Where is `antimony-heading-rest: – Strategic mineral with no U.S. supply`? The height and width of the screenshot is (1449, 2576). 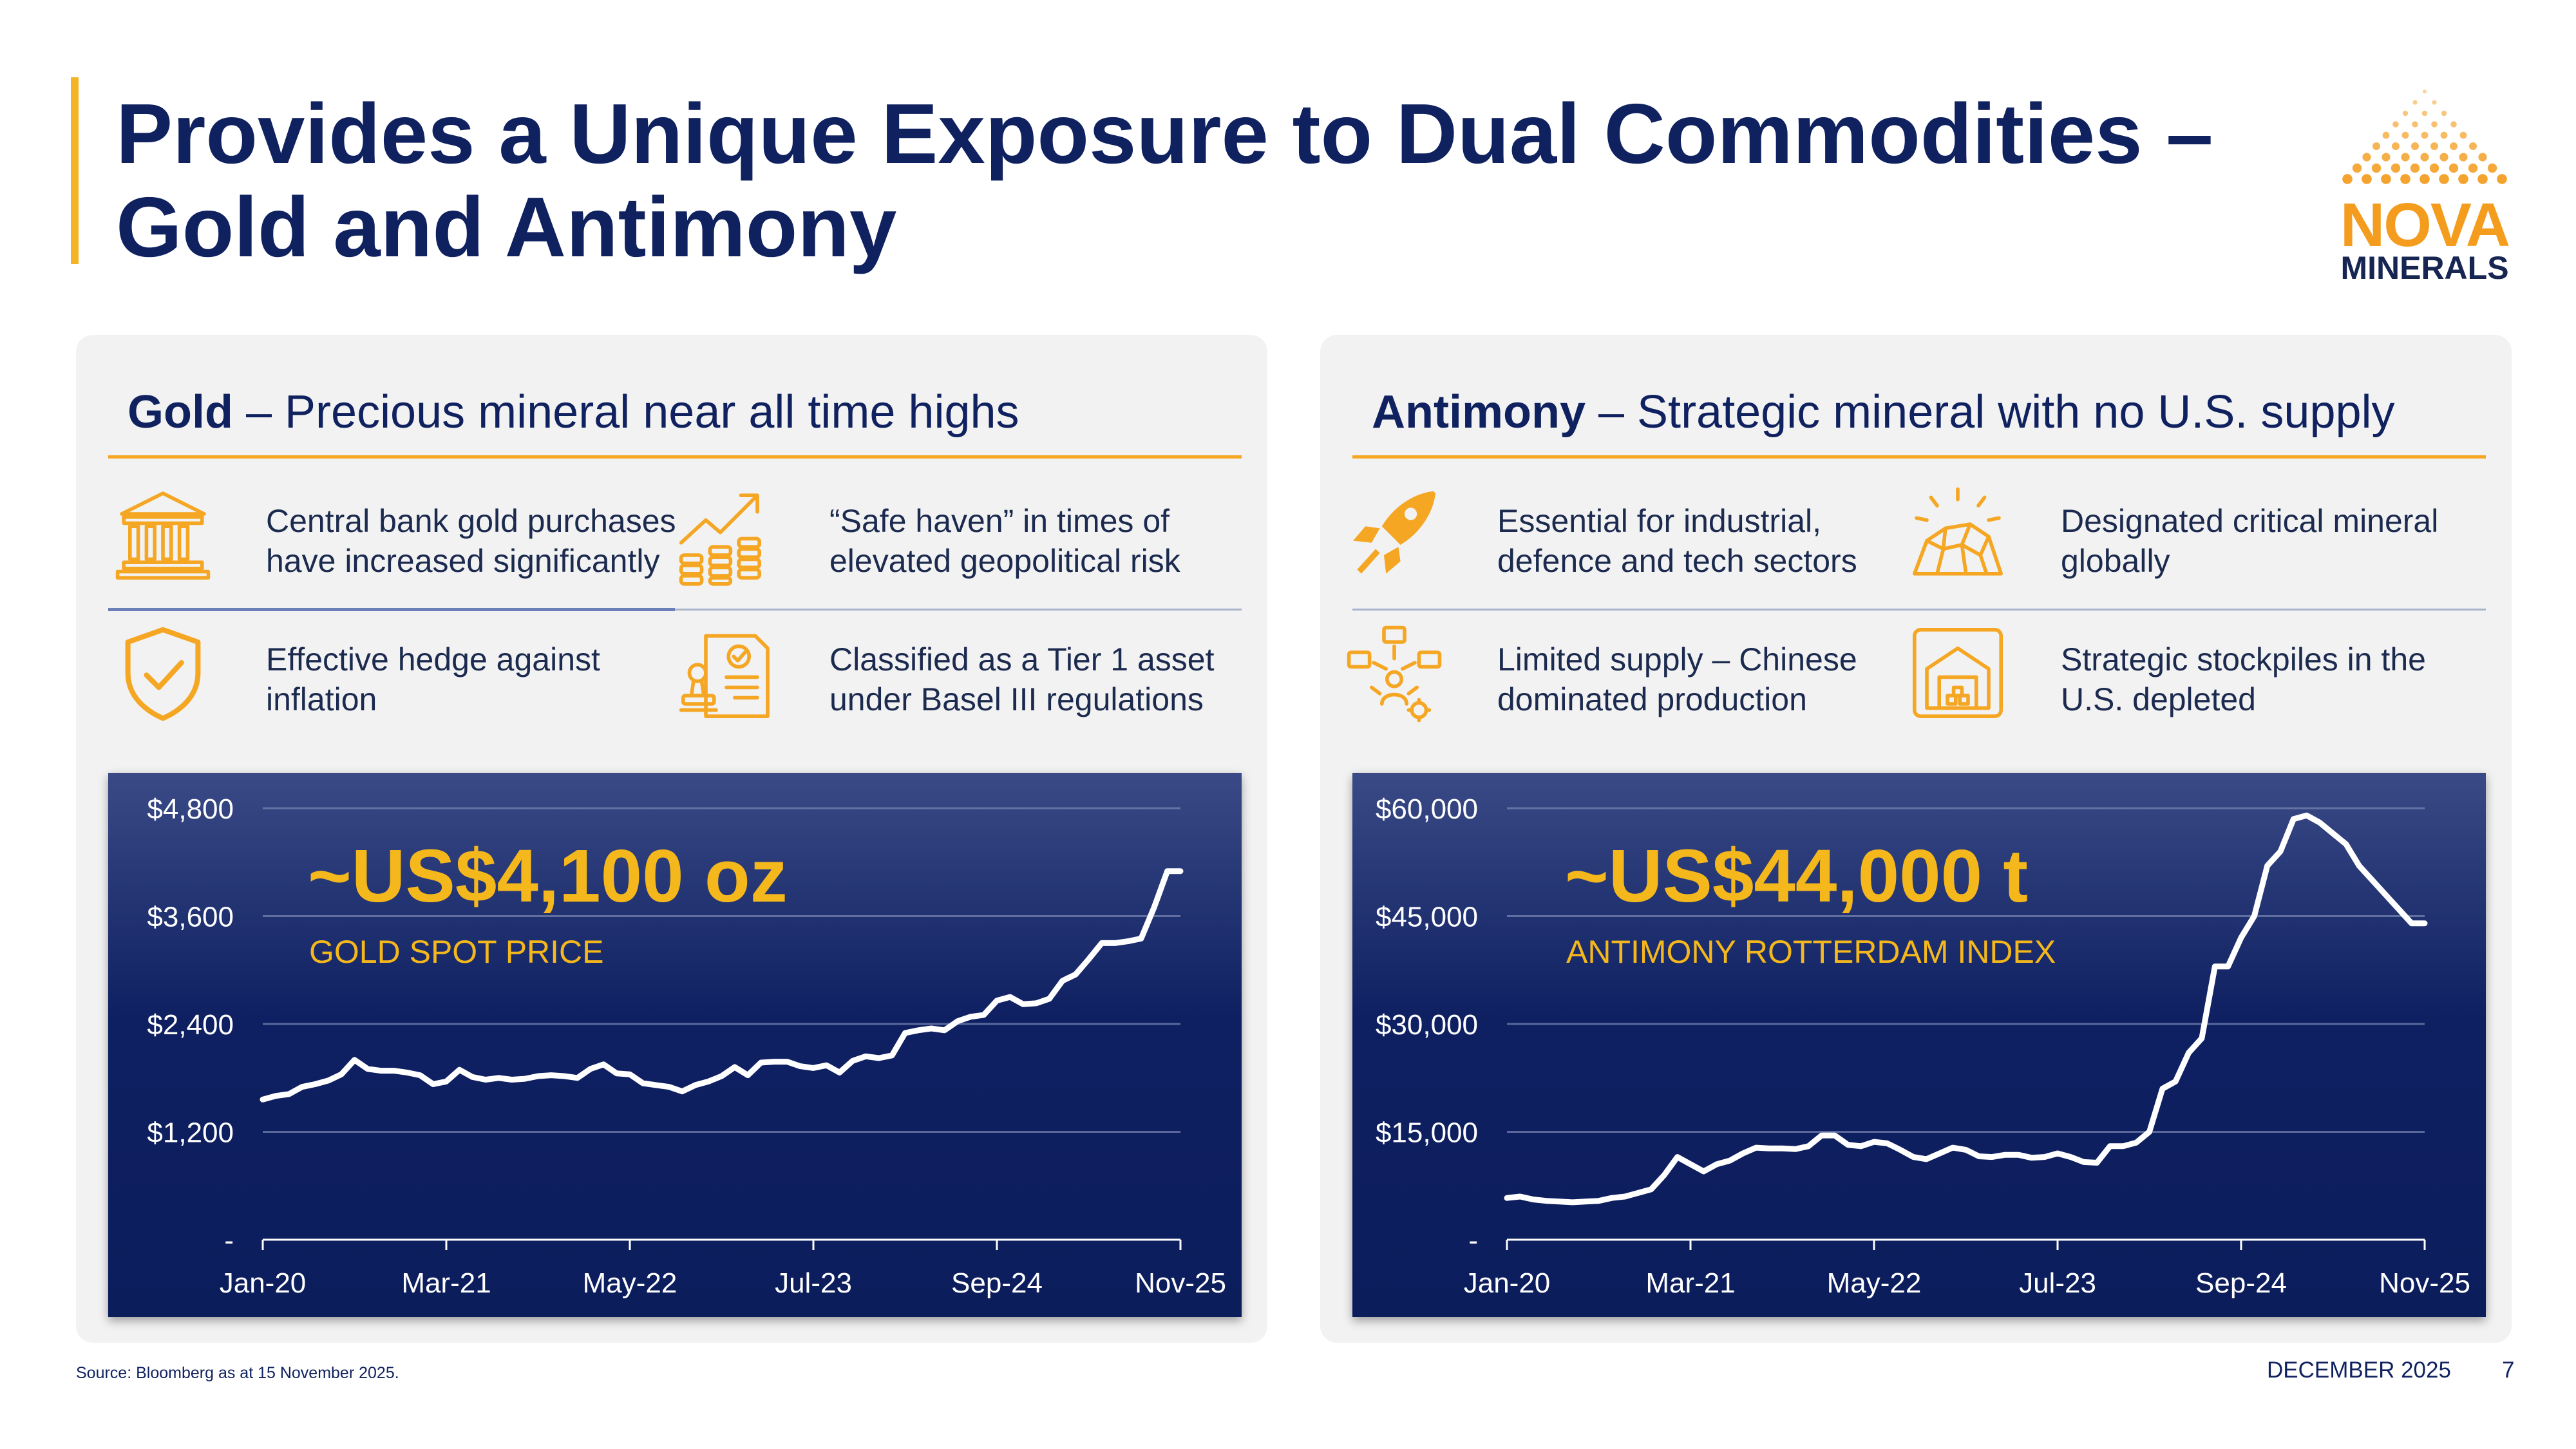
antimony-heading-rest: – Strategic mineral with no U.S. supply is located at coordinates (1990, 412).